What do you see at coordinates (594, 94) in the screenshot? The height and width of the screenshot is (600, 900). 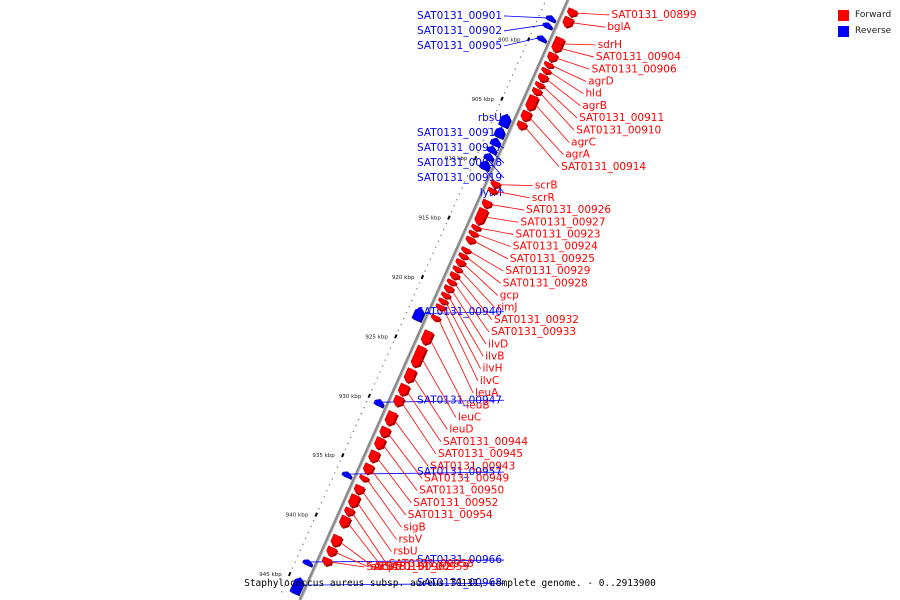 I see `forward-gene-label: hld` at bounding box center [594, 94].